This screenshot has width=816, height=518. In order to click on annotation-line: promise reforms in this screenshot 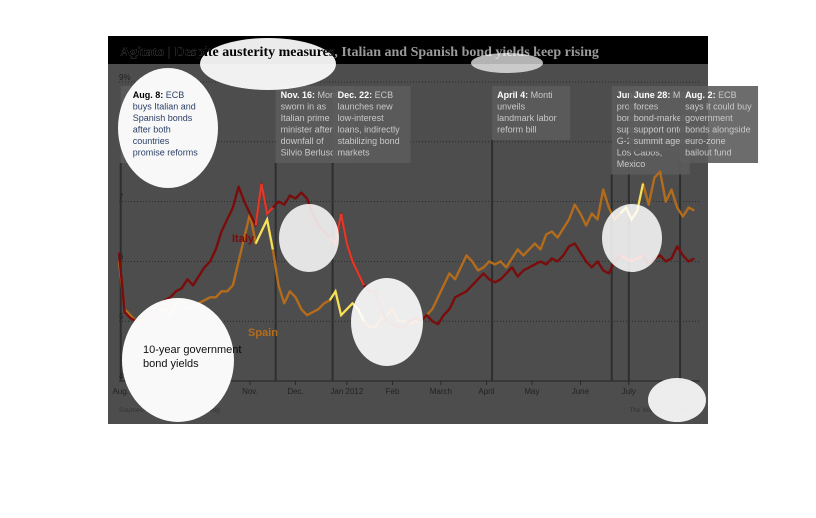, I will do `click(166, 153)`.